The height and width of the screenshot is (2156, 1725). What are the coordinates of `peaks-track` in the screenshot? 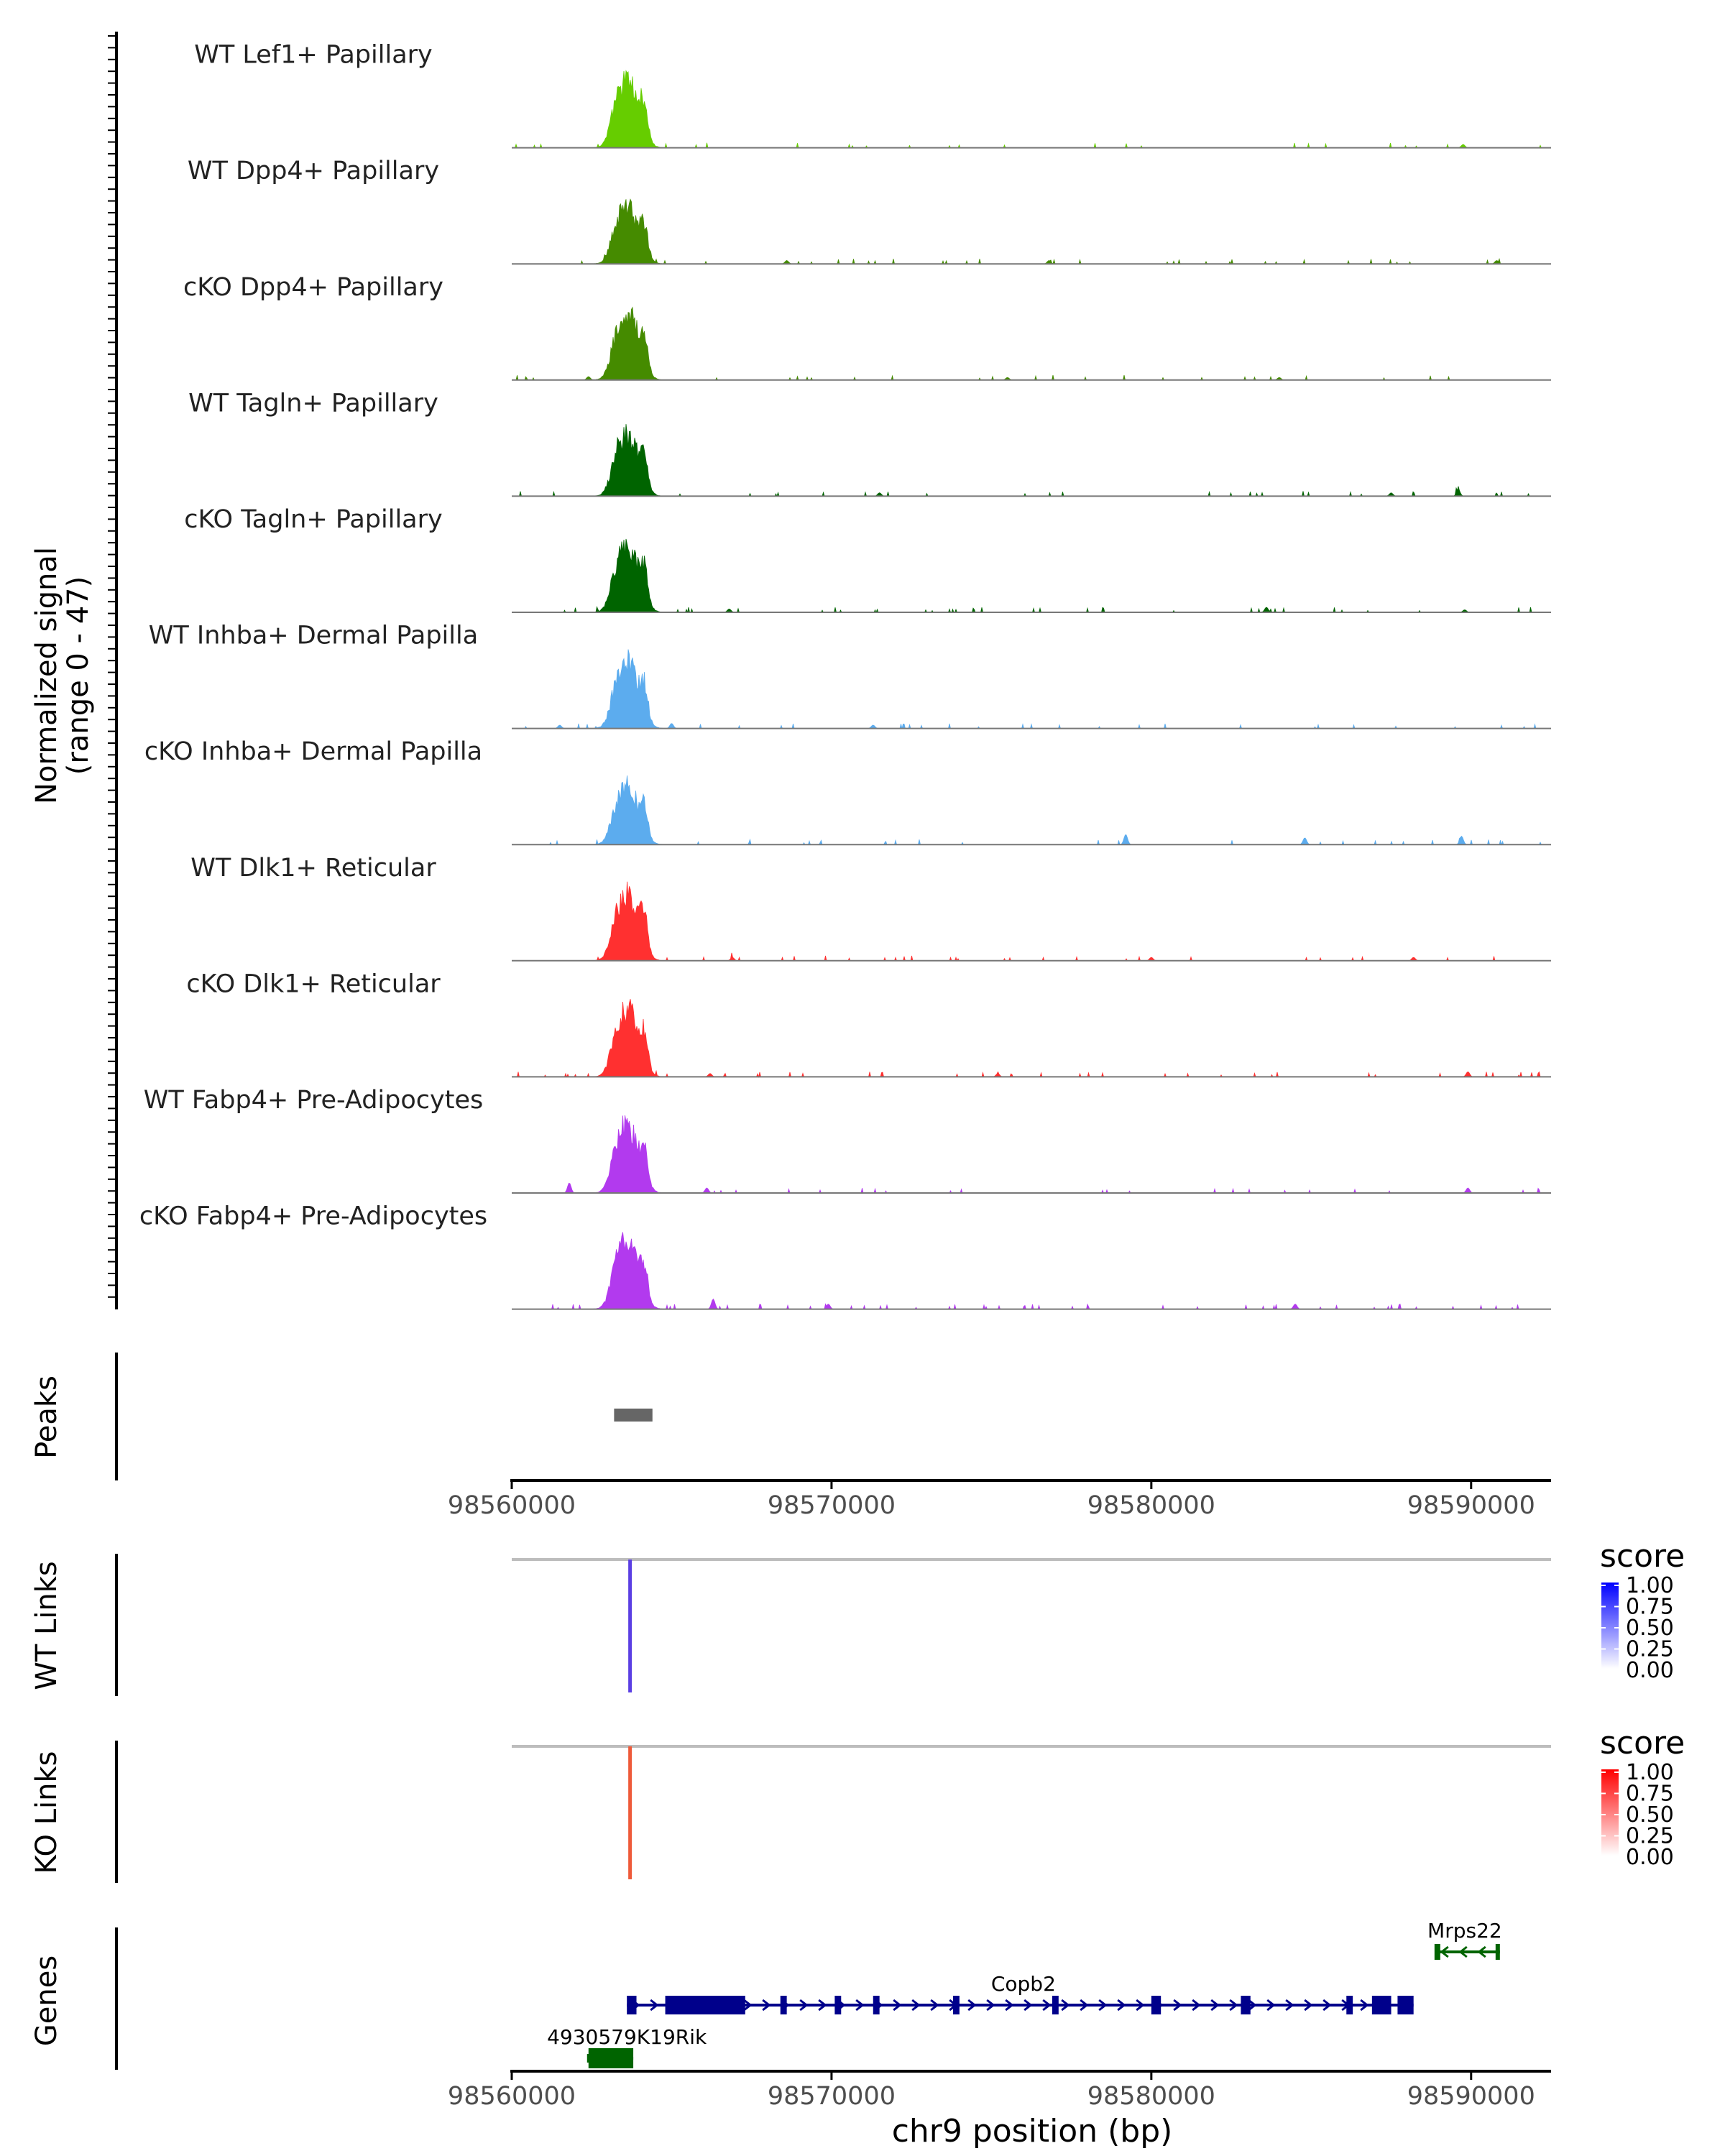 It's located at (633, 1415).